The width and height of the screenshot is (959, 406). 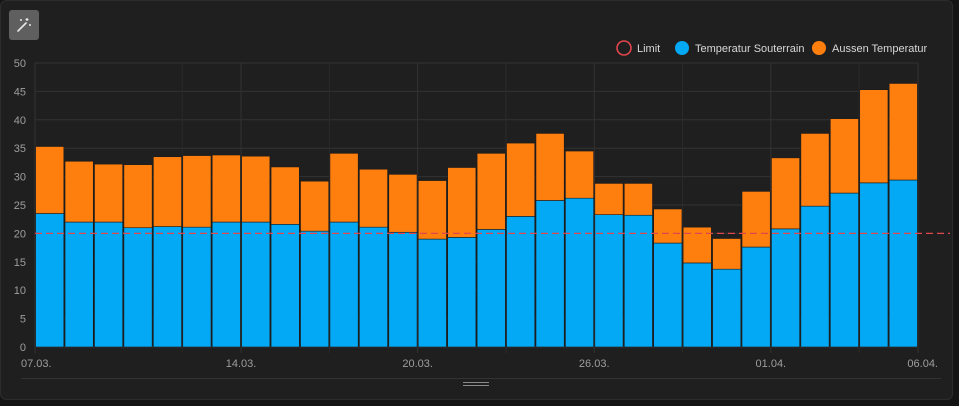 I want to click on x-tick-label: 07.03., so click(x=36, y=364).